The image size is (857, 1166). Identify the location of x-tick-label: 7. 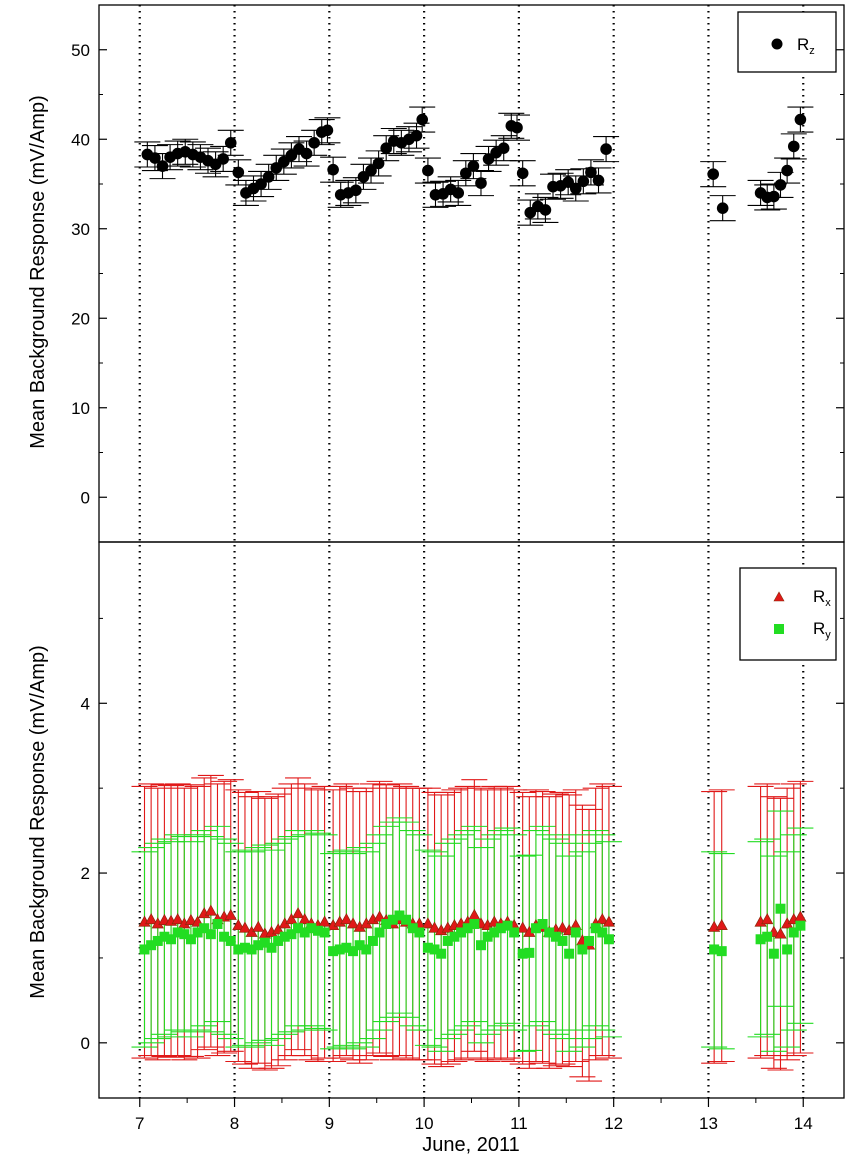
(139, 1123).